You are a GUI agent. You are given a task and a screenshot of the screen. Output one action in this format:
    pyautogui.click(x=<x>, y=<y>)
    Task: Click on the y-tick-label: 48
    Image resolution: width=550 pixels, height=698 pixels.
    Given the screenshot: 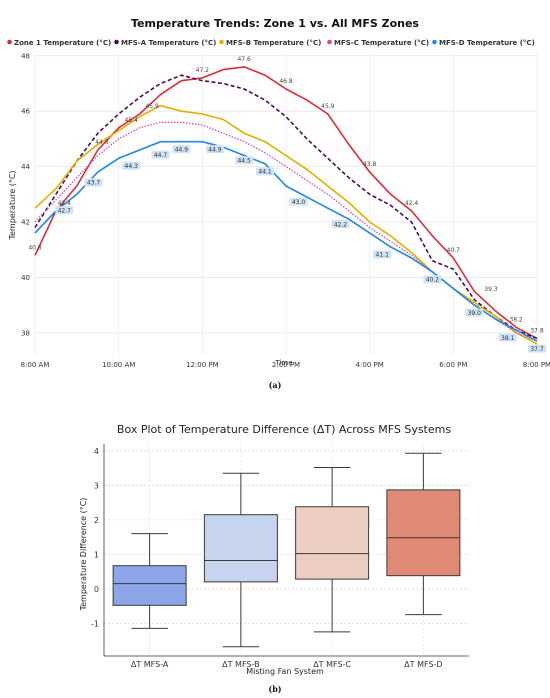 What is the action you would take?
    pyautogui.click(x=25, y=56)
    